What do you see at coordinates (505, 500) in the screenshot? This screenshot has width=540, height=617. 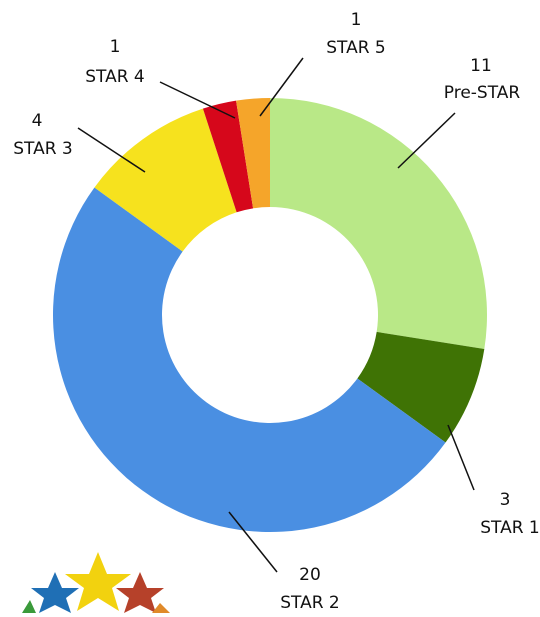 I see `value-label: 3` at bounding box center [505, 500].